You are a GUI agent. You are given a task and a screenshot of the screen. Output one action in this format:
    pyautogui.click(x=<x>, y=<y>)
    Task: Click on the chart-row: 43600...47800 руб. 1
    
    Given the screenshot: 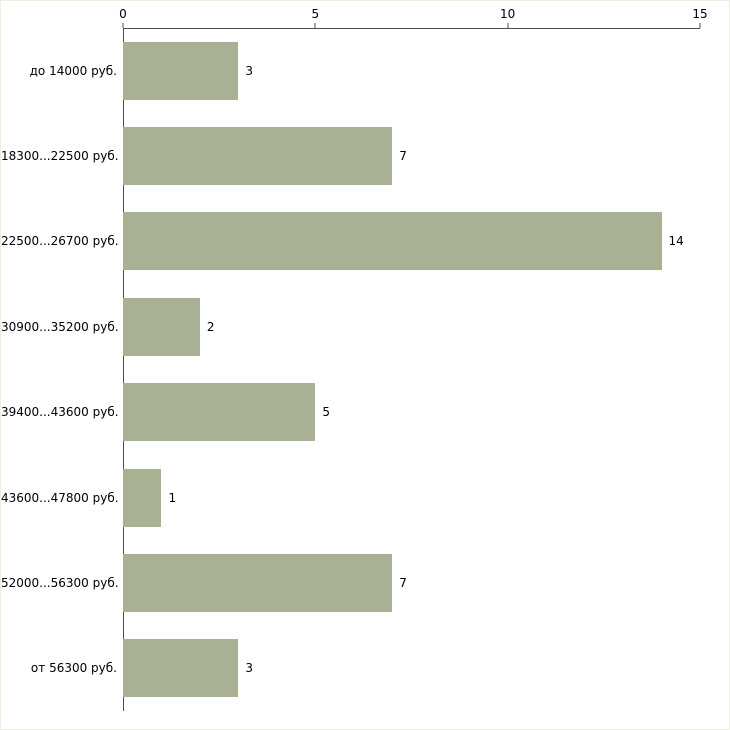 What is the action you would take?
    pyautogui.click(x=350, y=497)
    